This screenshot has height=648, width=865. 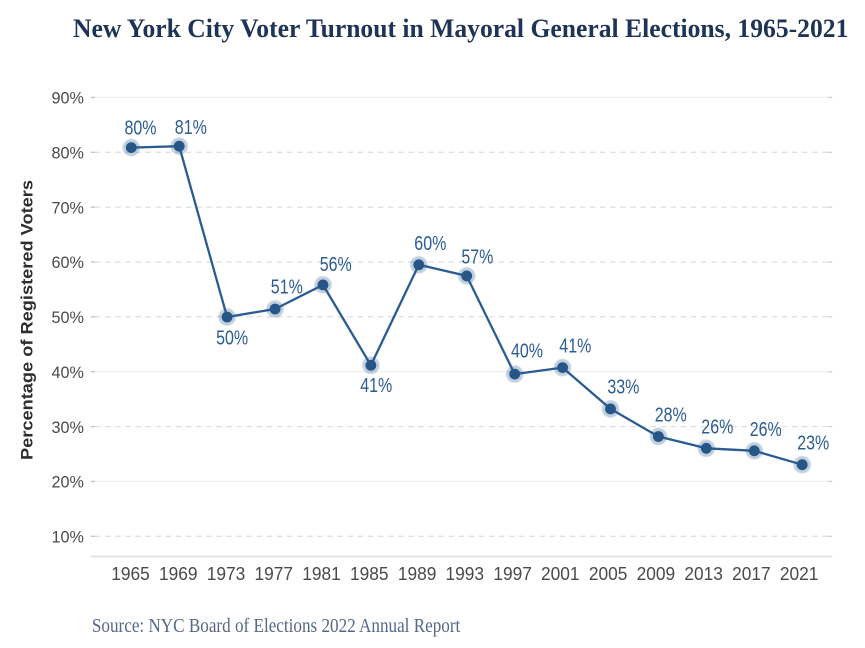 What do you see at coordinates (321, 574) in the screenshot?
I see `svg-text: 1981` at bounding box center [321, 574].